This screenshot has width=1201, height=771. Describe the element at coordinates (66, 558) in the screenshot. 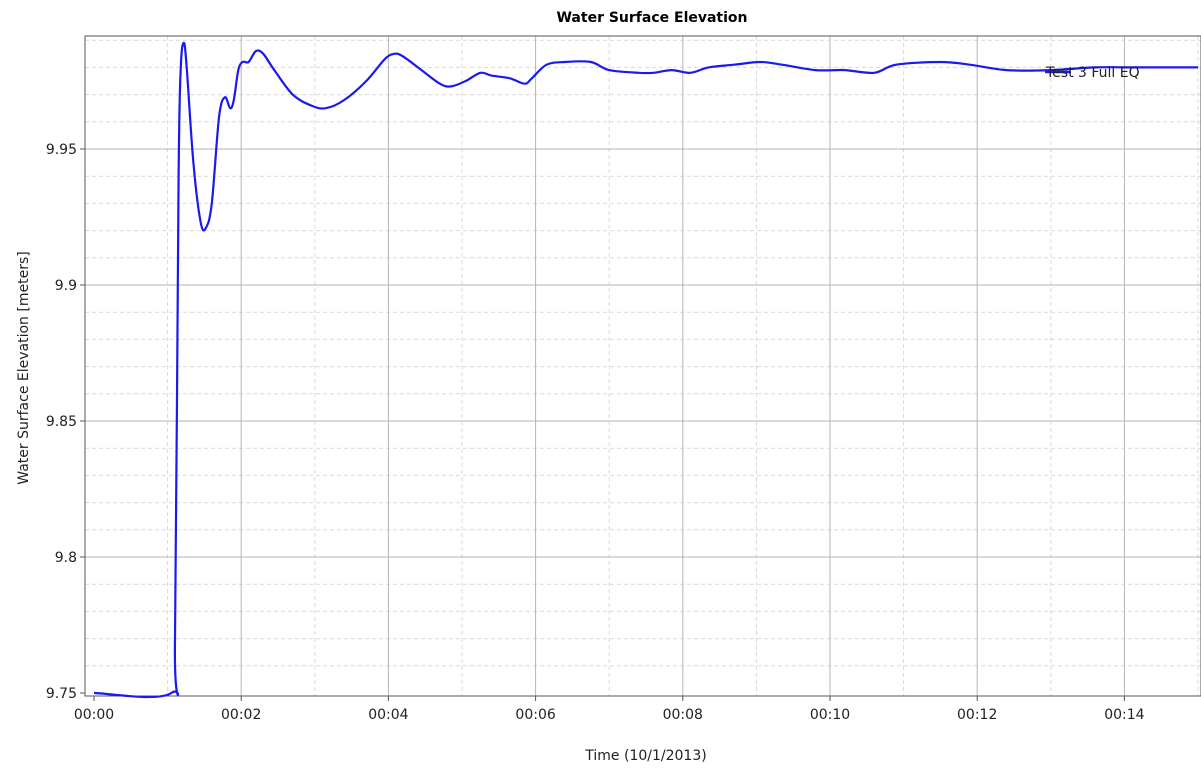

I see `y-tick-label: 9.8` at that location.